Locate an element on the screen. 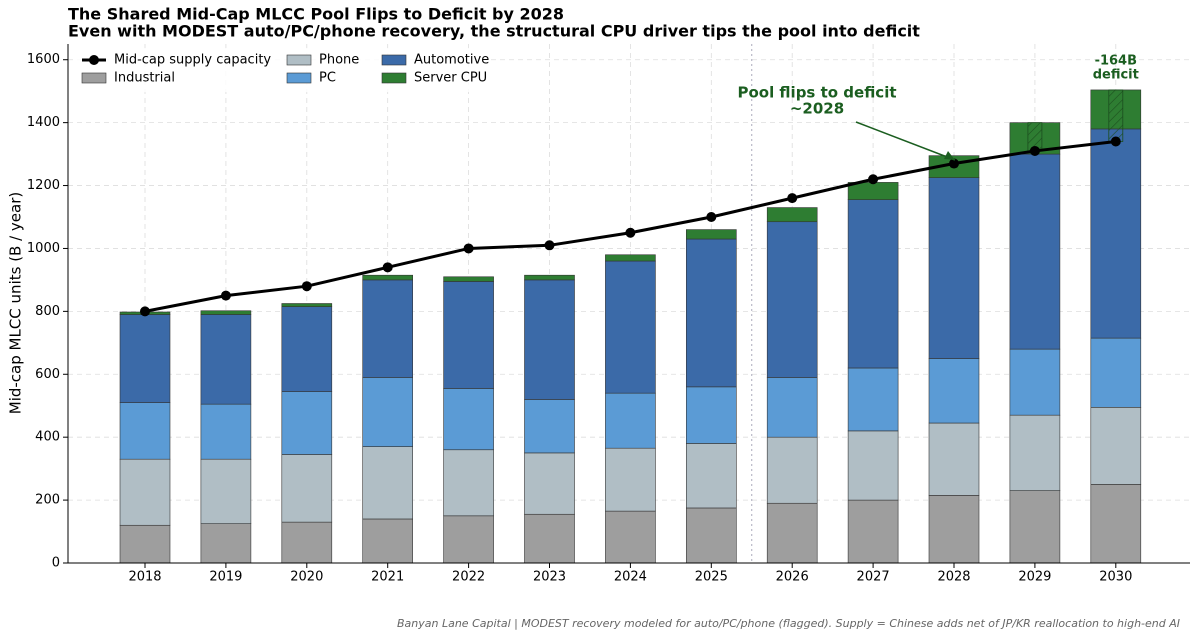 This screenshot has width=1200, height=639. x-tick-label: 2020 is located at coordinates (306, 577).